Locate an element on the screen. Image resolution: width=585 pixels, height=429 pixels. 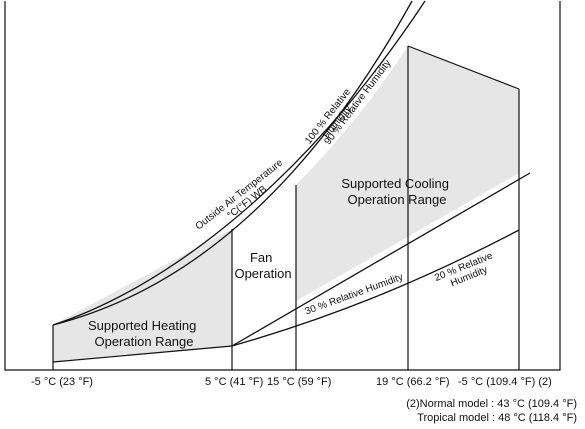
outside-air-label: Outside Air Temperature °C(°F) WB is located at coordinates (244, 198).